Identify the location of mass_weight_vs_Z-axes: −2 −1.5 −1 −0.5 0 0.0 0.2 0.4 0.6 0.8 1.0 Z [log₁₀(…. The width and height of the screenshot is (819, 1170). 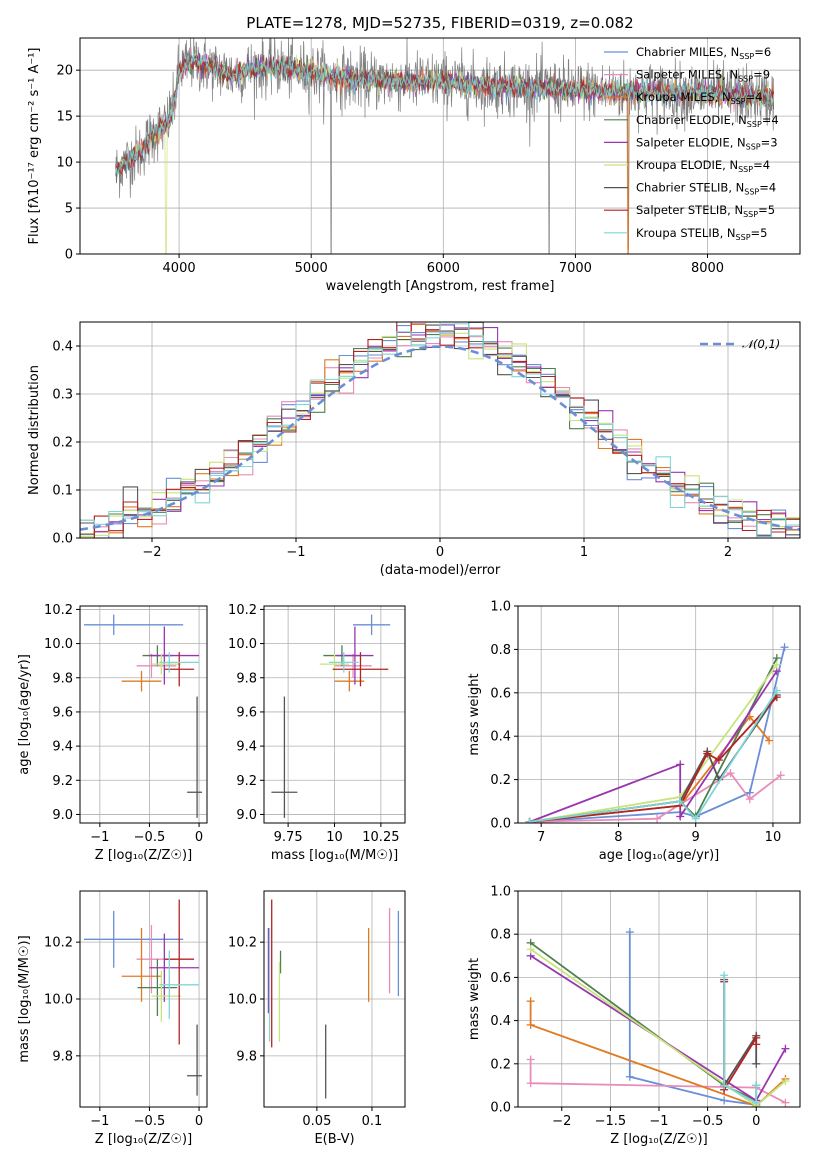
(633, 1016).